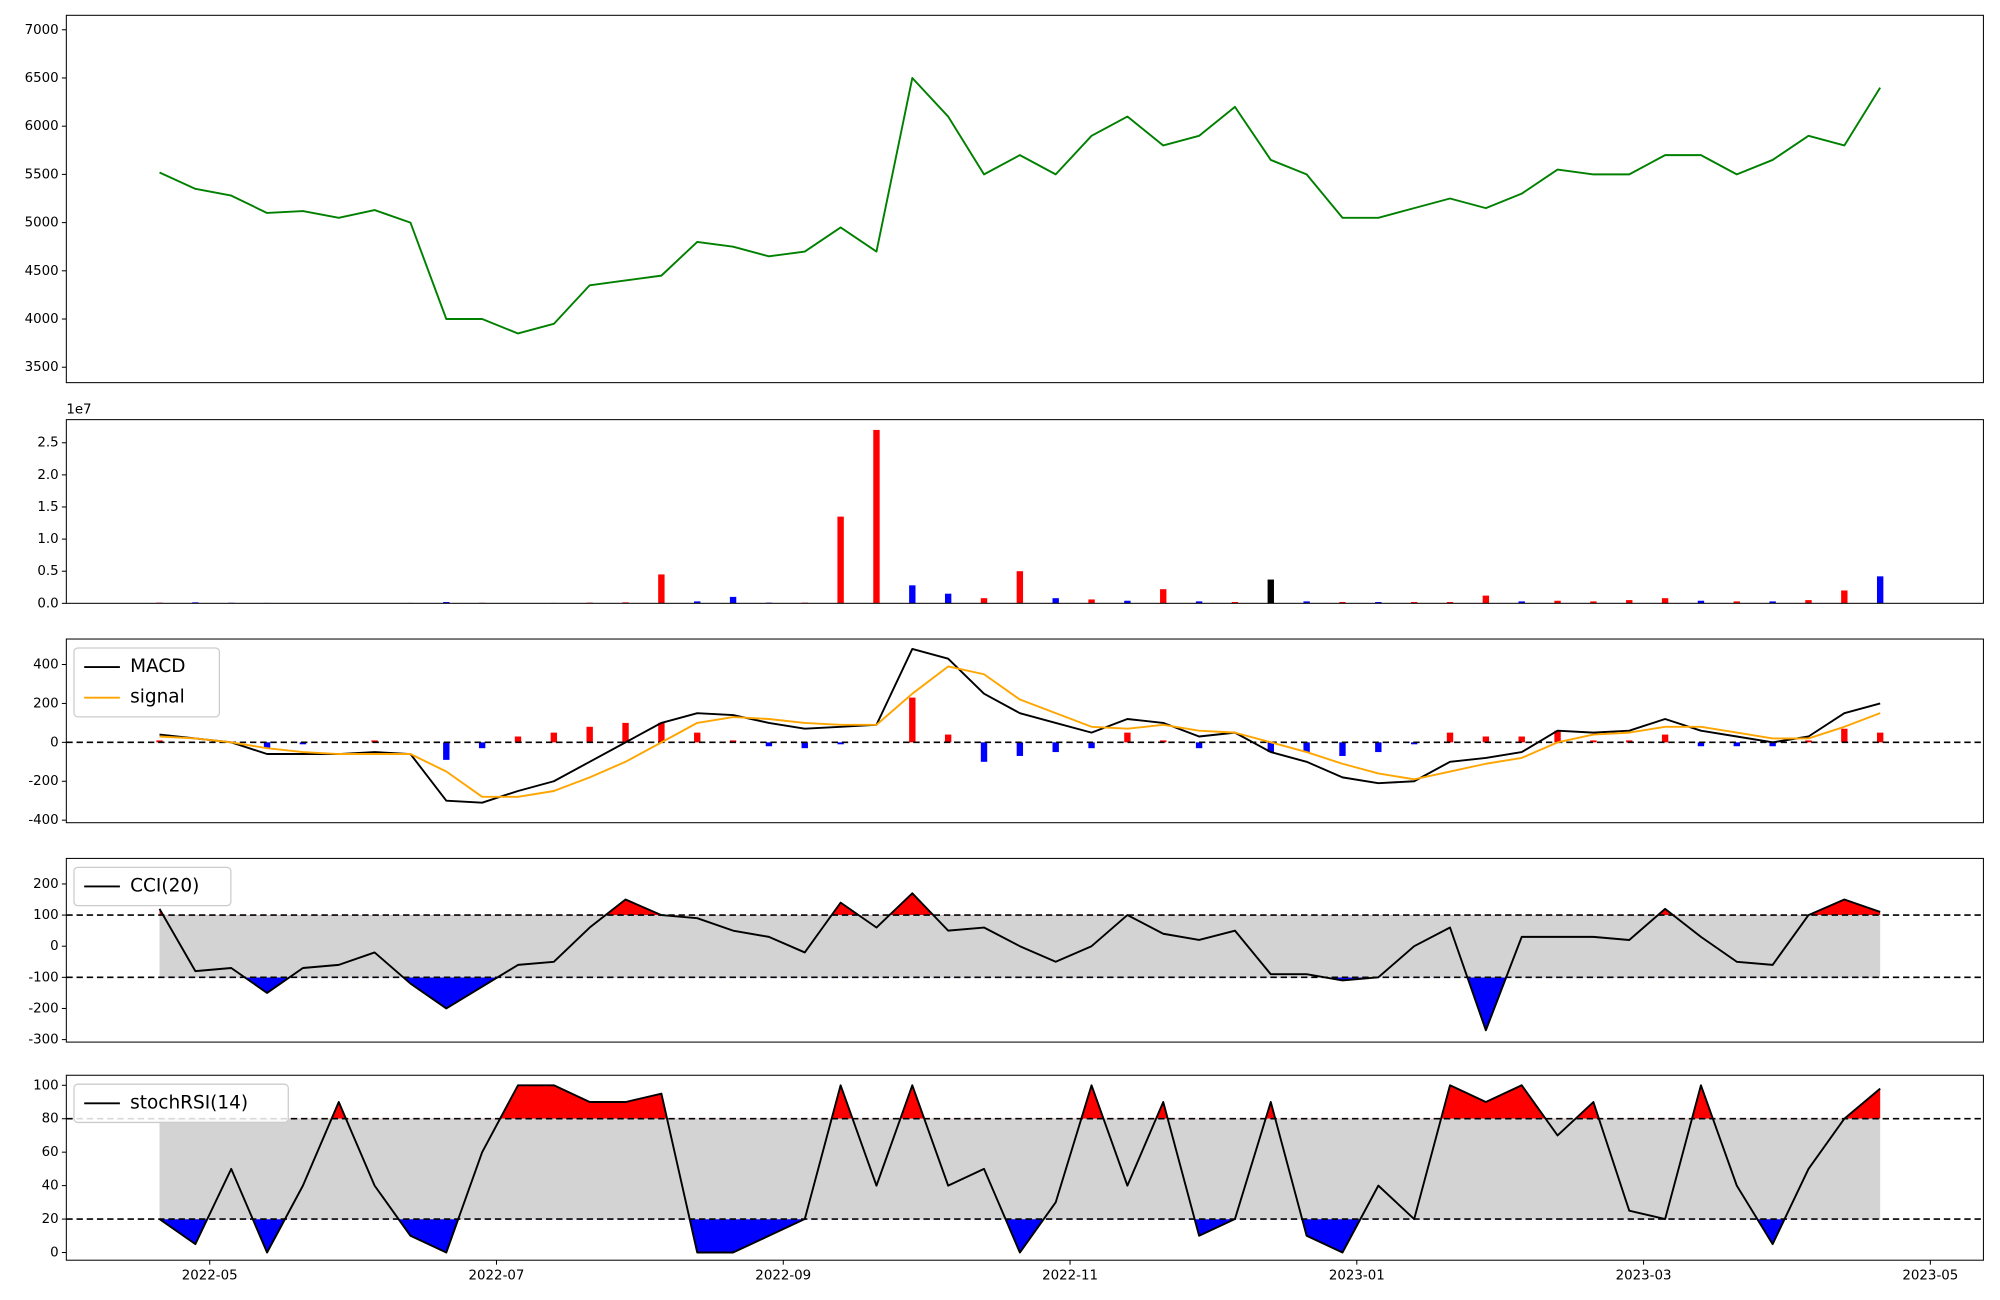 The height and width of the screenshot is (1300, 2000). What do you see at coordinates (1070, 1276) in the screenshot?
I see `x-tick-label: 2022-11` at bounding box center [1070, 1276].